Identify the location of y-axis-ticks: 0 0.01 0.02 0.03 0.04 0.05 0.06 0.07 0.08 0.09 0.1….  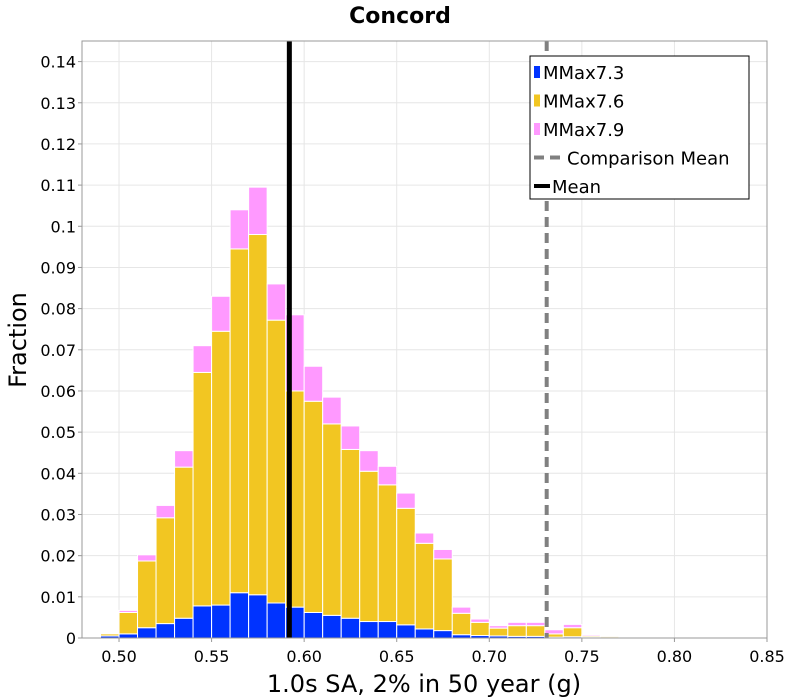
(61, 350).